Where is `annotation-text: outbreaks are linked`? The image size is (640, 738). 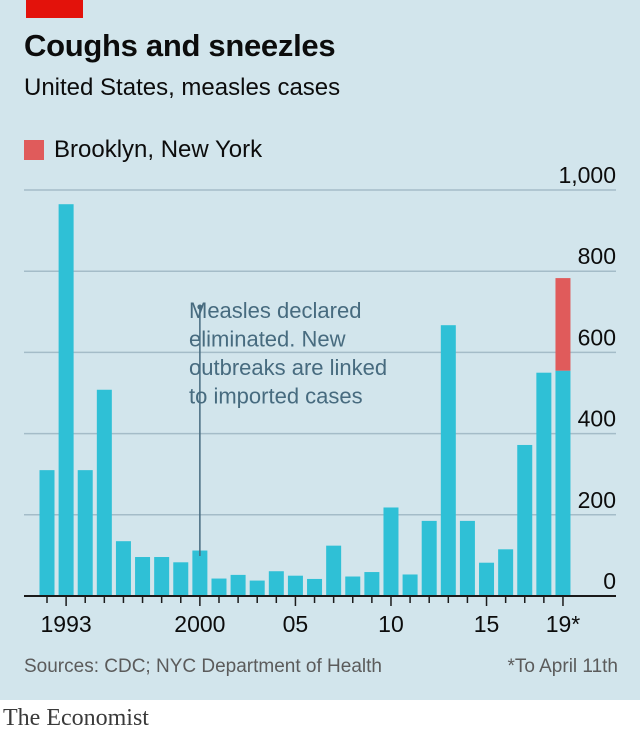 annotation-text: outbreaks are linked is located at coordinates (288, 367).